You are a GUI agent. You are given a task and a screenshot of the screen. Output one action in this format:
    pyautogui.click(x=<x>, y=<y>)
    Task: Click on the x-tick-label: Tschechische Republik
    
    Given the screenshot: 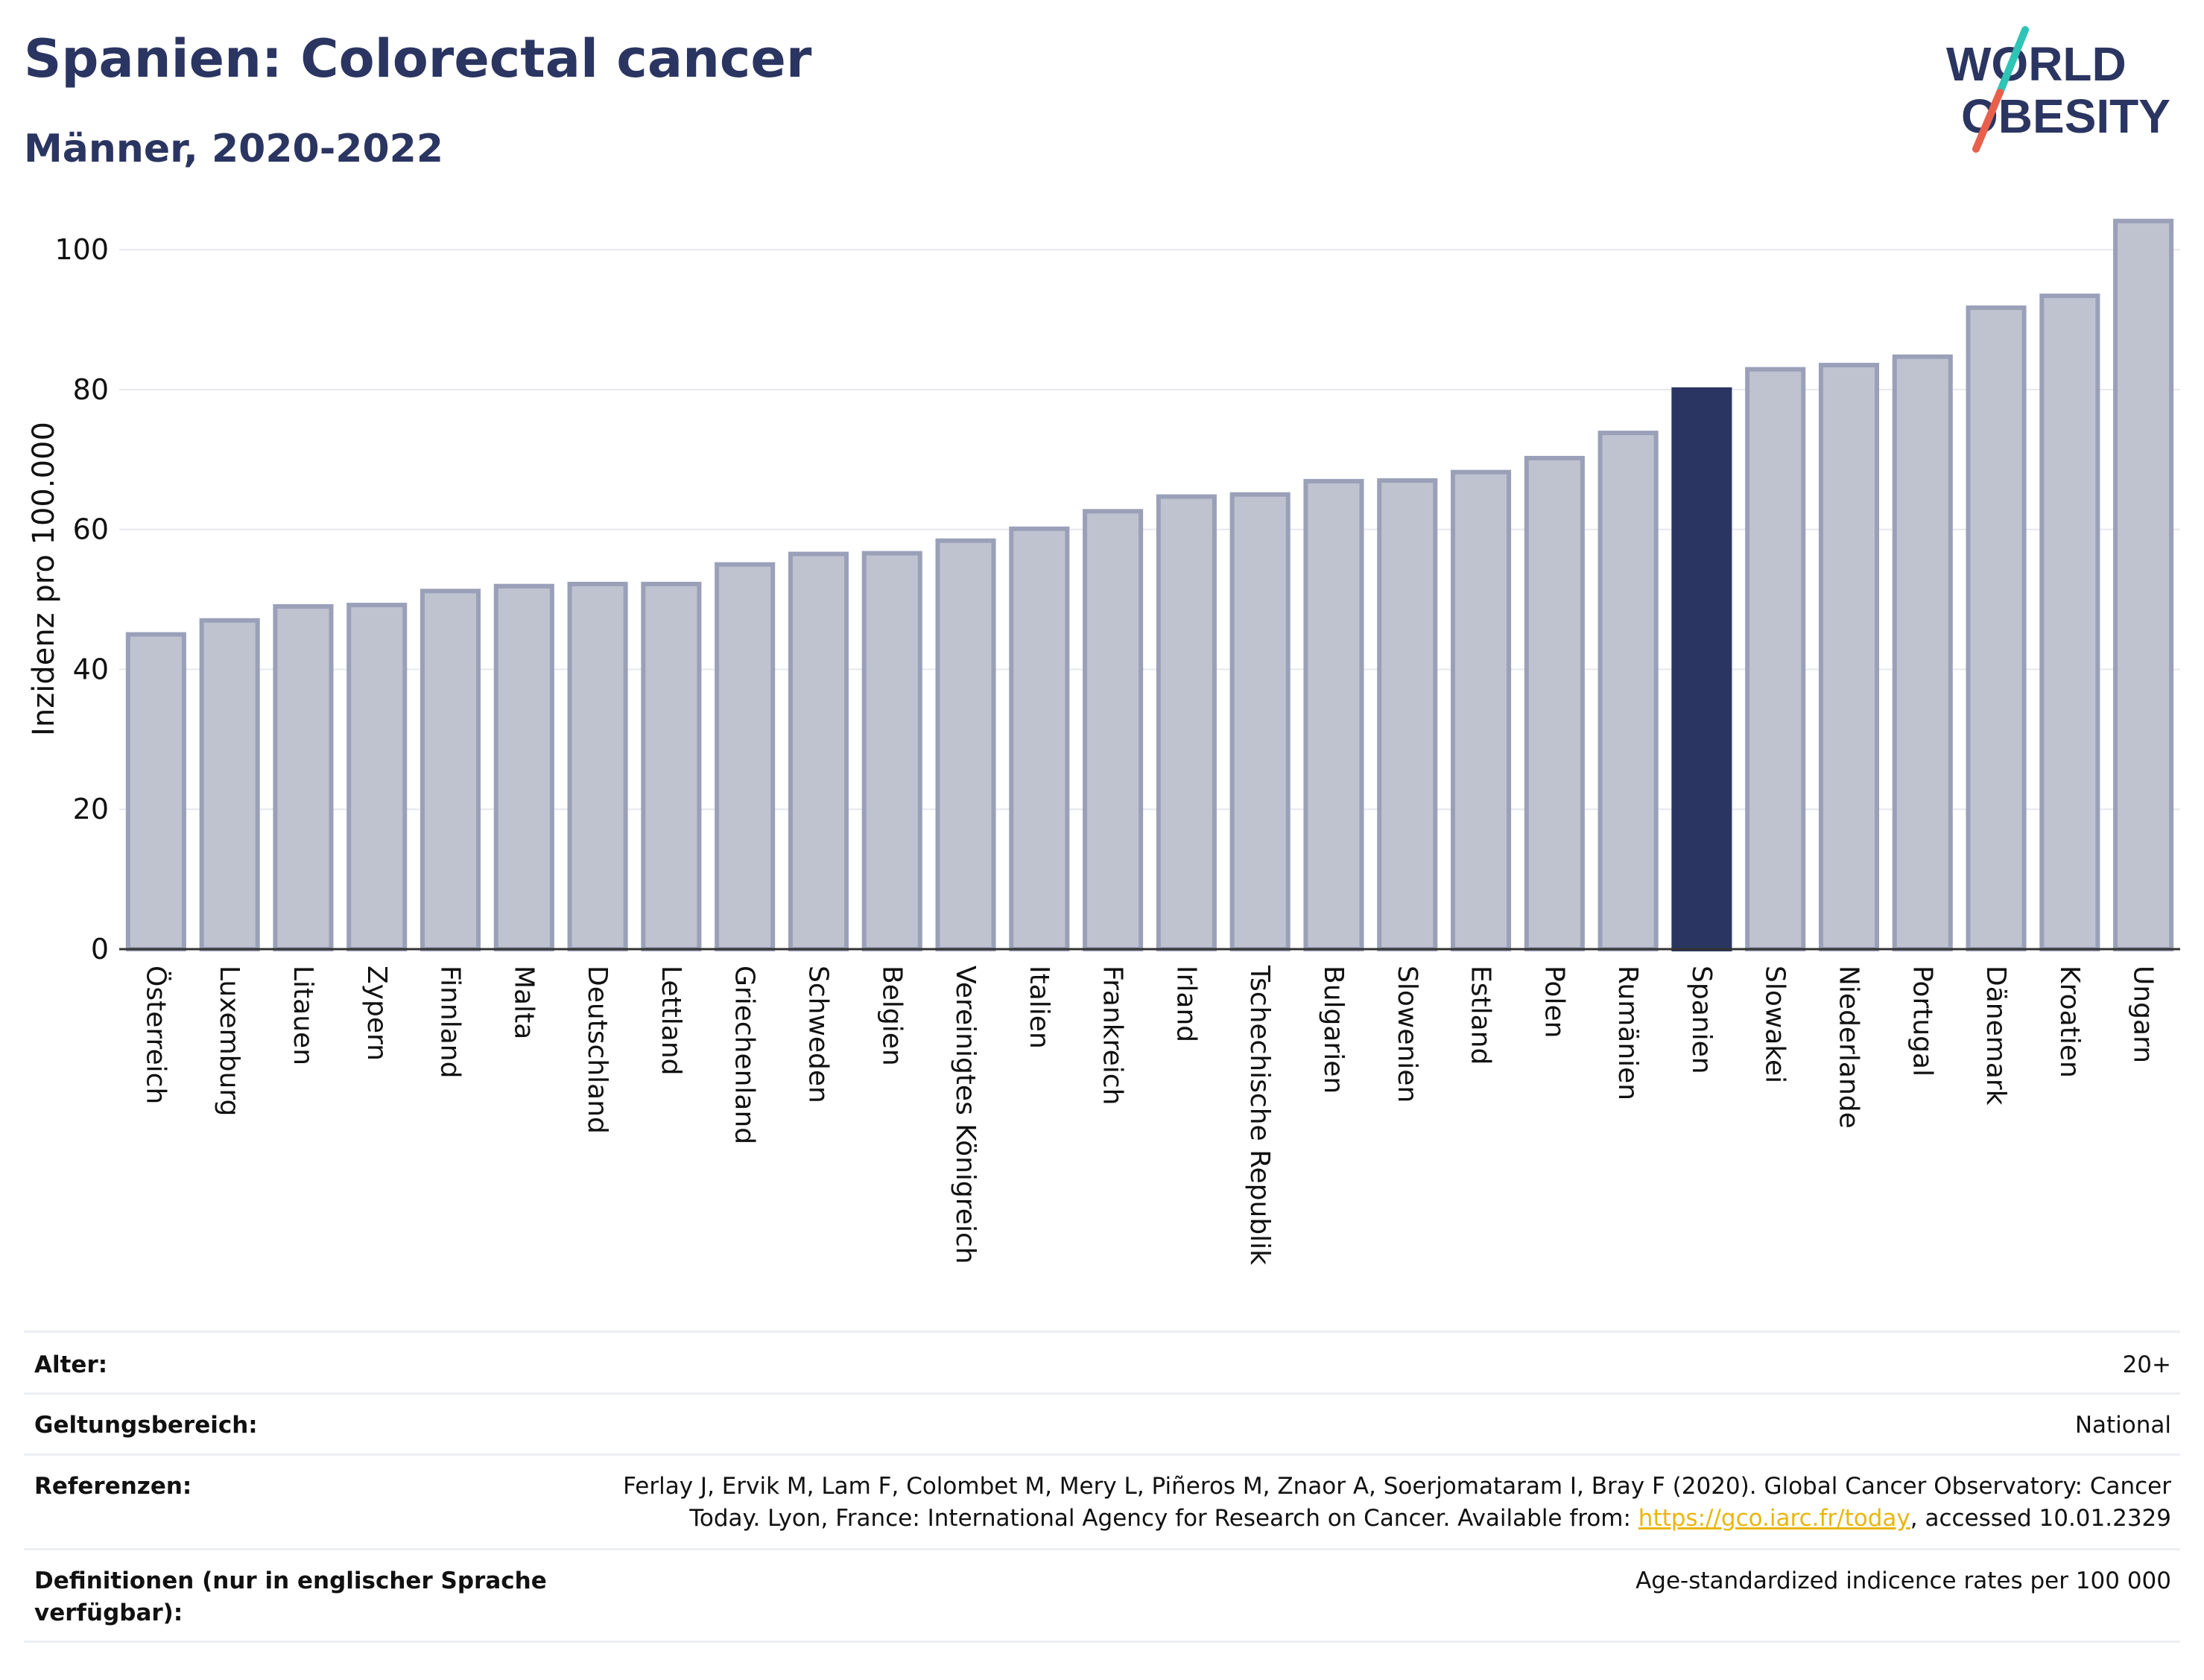 What is the action you would take?
    pyautogui.click(x=1259, y=1115)
    